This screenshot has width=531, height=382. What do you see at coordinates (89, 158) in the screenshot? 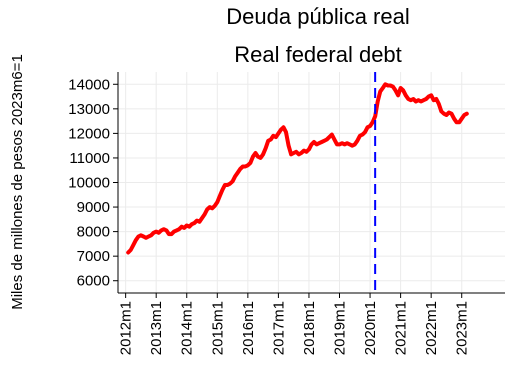
I see `y-tick-label: 11000` at bounding box center [89, 158].